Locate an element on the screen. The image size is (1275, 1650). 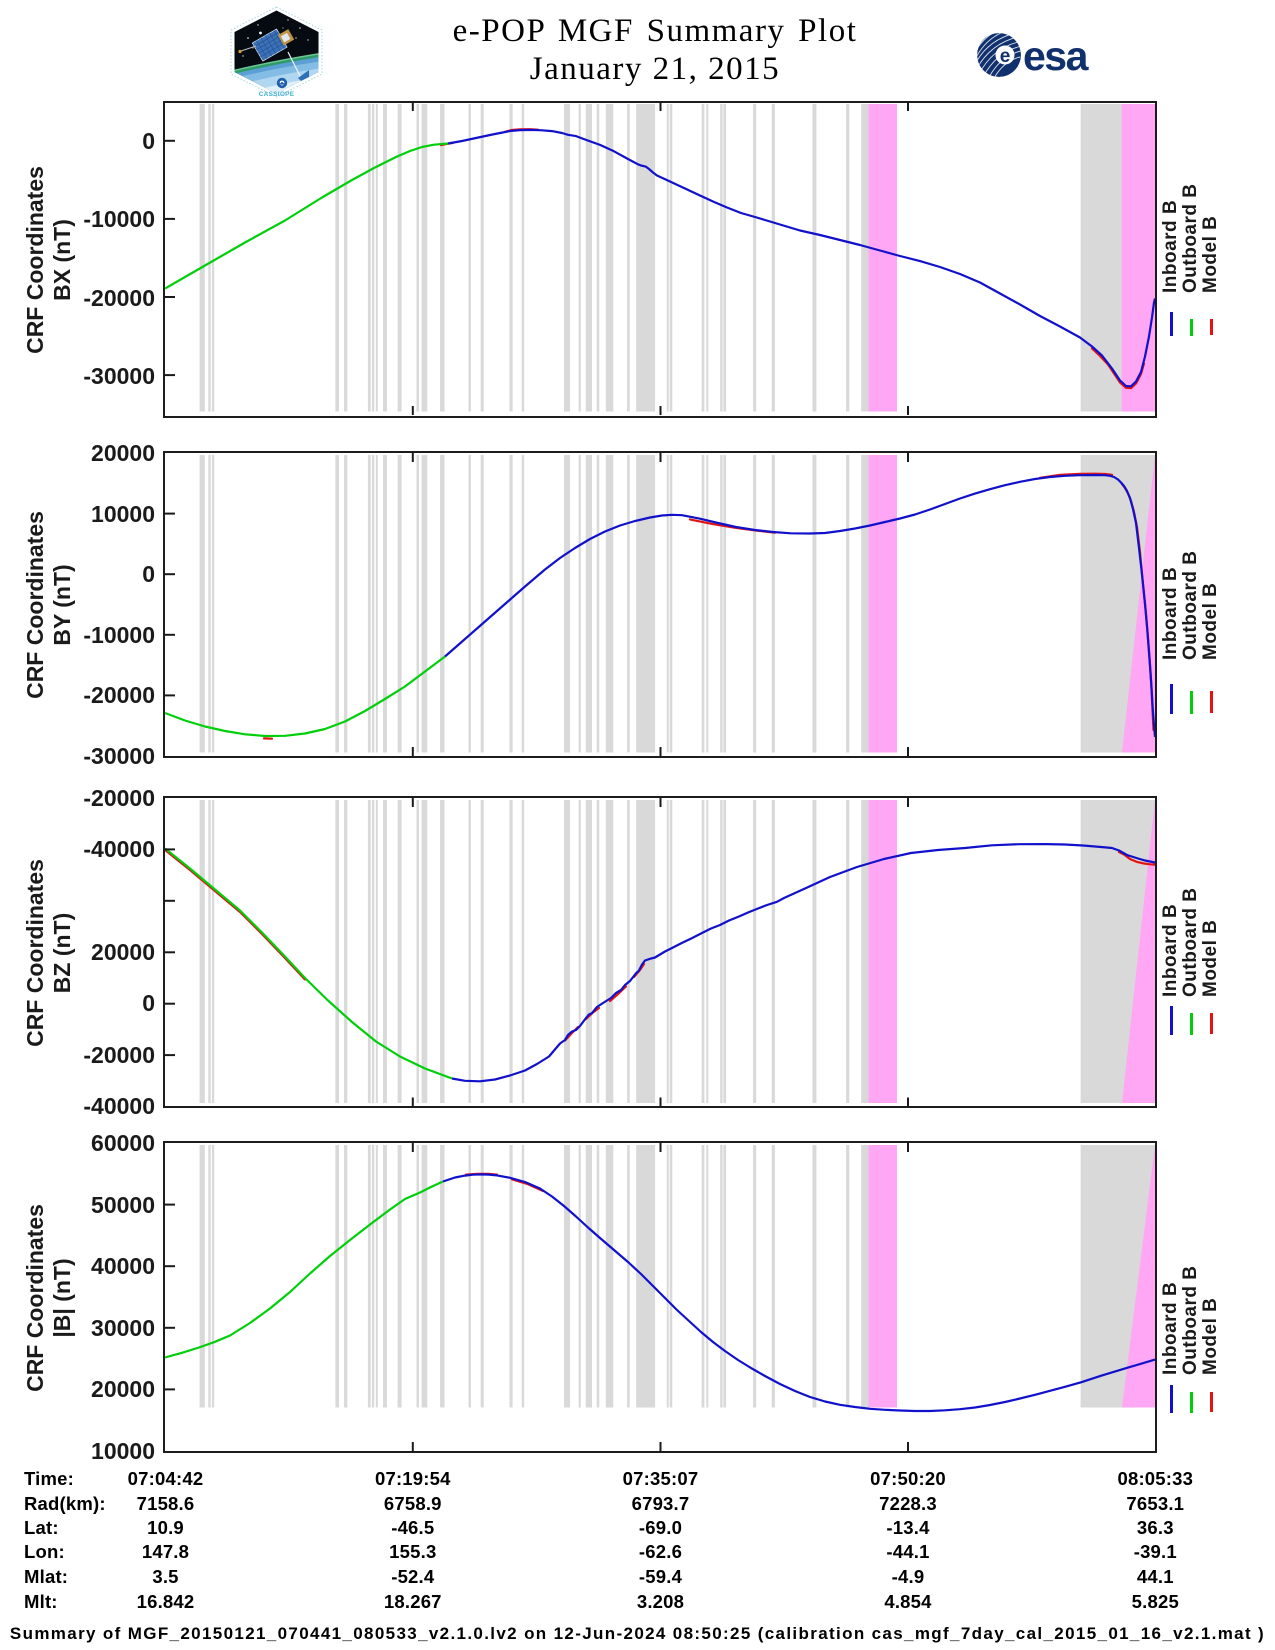
svg-text: esa is located at coordinates (1056, 55).